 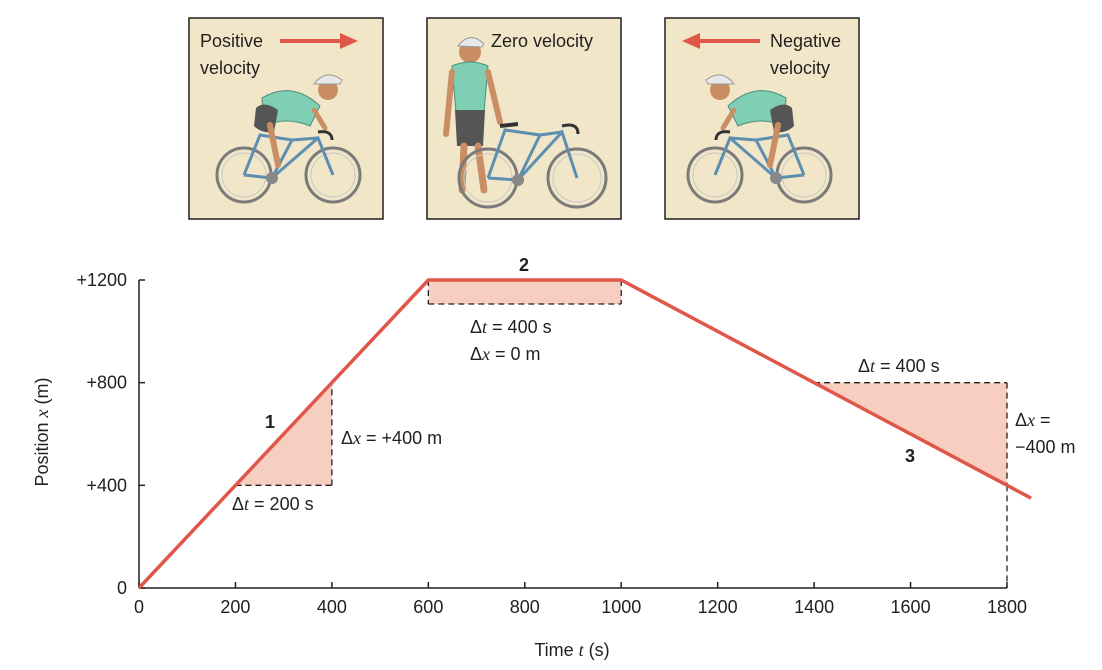 What do you see at coordinates (122, 588) in the screenshot?
I see `y-tick-label: 0` at bounding box center [122, 588].